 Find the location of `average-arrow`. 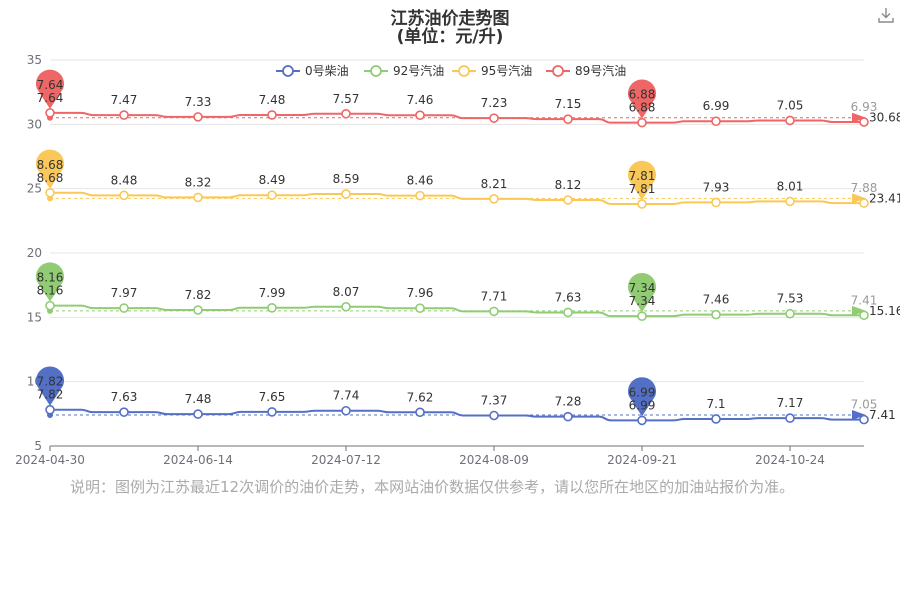

average-arrow is located at coordinates (859, 415).